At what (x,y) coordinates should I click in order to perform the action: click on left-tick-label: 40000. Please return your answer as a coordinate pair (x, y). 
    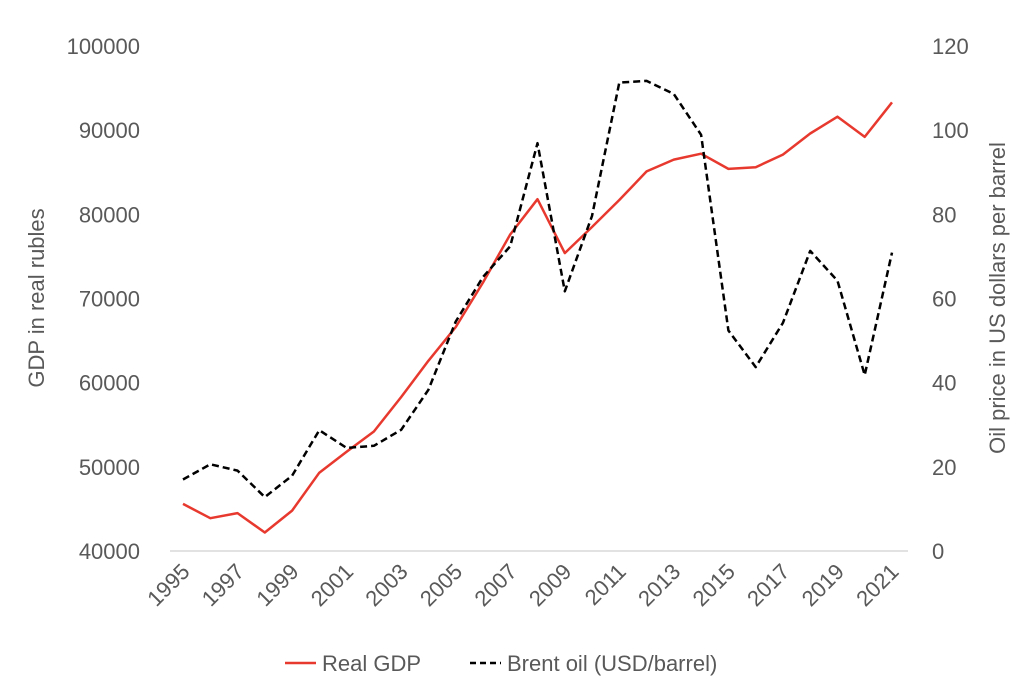
    Looking at the image, I should click on (109, 551).